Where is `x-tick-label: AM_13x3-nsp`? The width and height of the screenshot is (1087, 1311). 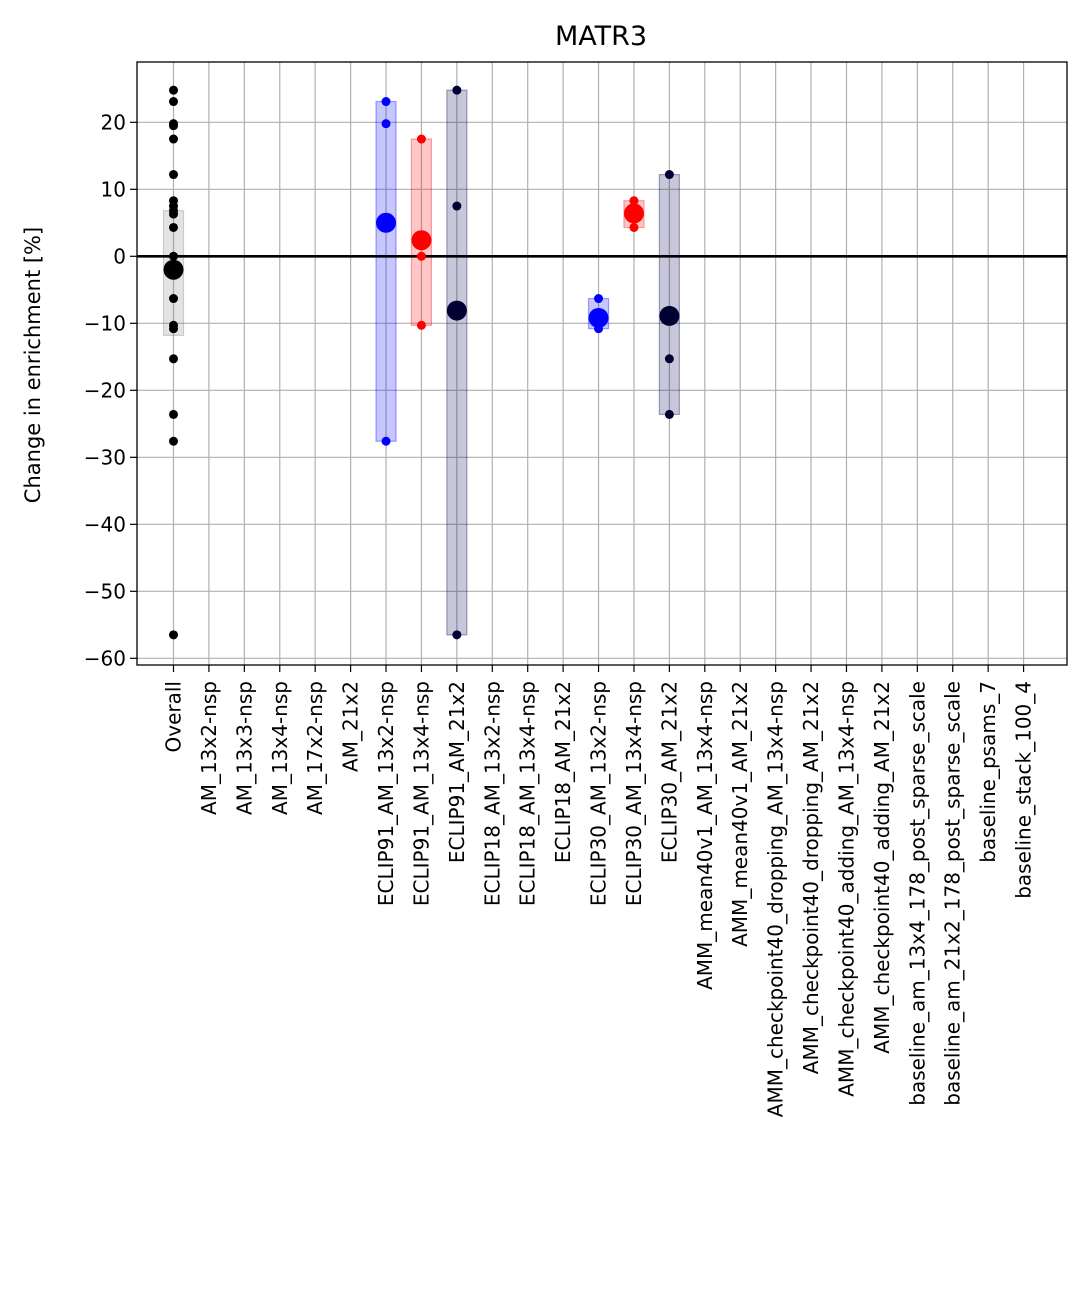 x-tick-label: AM_13x3-nsp is located at coordinates (244, 748).